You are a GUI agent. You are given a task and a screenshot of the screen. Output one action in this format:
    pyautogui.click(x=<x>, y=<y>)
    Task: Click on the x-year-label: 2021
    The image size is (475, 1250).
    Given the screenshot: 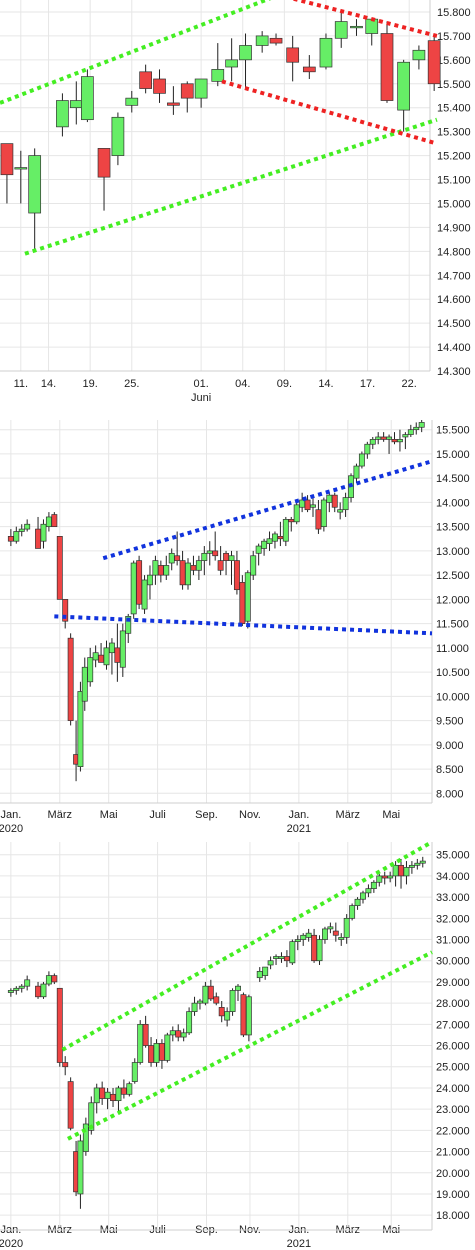 What is the action you would take?
    pyautogui.click(x=299, y=1244)
    